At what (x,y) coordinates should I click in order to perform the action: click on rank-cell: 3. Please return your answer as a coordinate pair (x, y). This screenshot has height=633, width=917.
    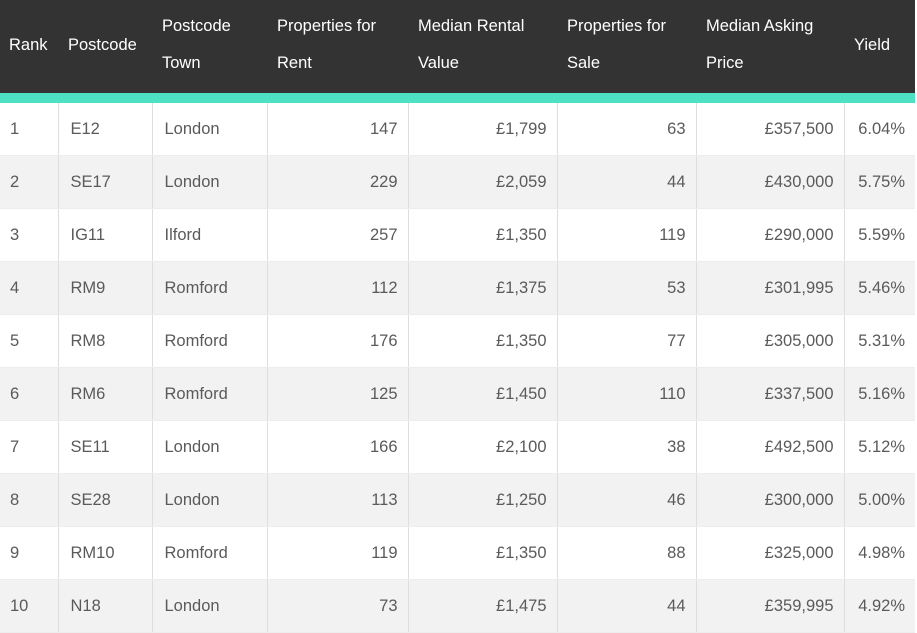
    Looking at the image, I should click on (29, 235).